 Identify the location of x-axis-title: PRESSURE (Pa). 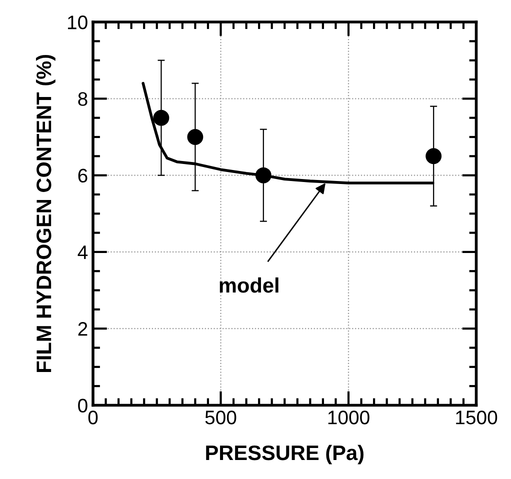
(285, 454).